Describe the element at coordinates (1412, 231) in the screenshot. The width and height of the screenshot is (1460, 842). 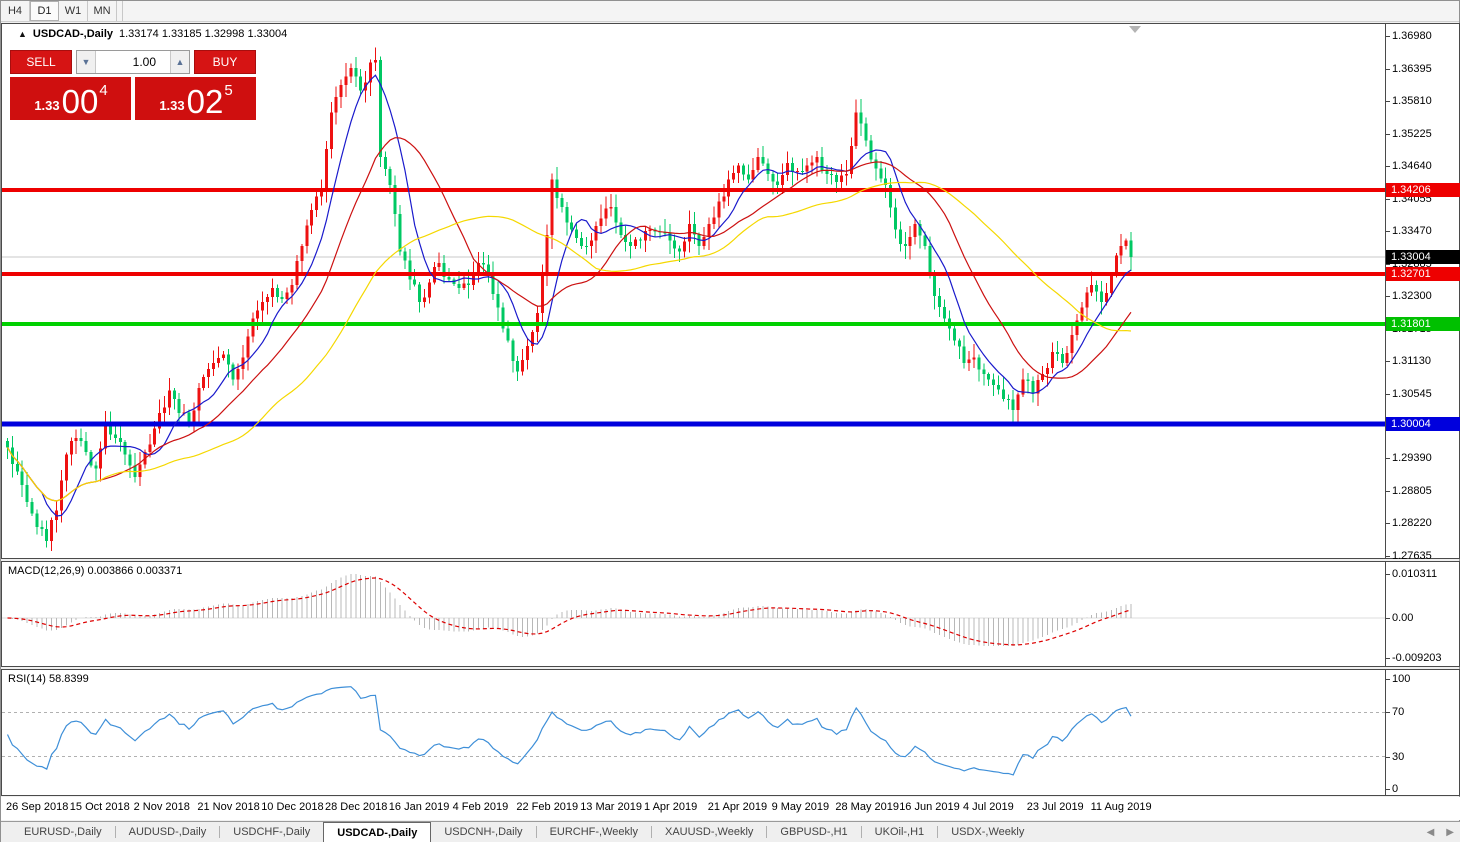
I see `price-tick-label: 1.33470` at that location.